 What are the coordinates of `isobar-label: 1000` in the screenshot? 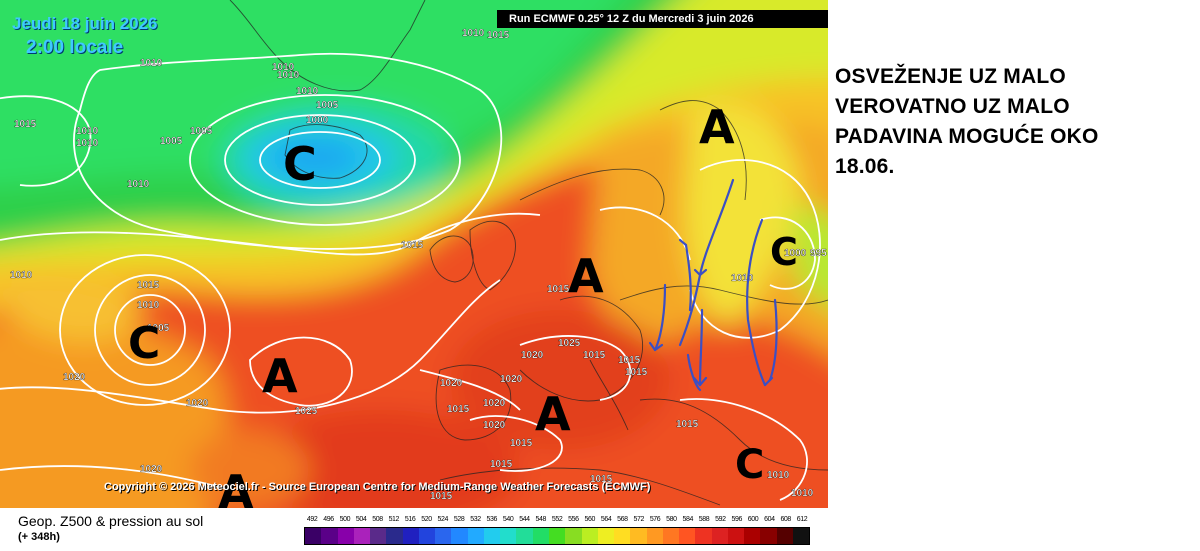 It's located at (317, 120).